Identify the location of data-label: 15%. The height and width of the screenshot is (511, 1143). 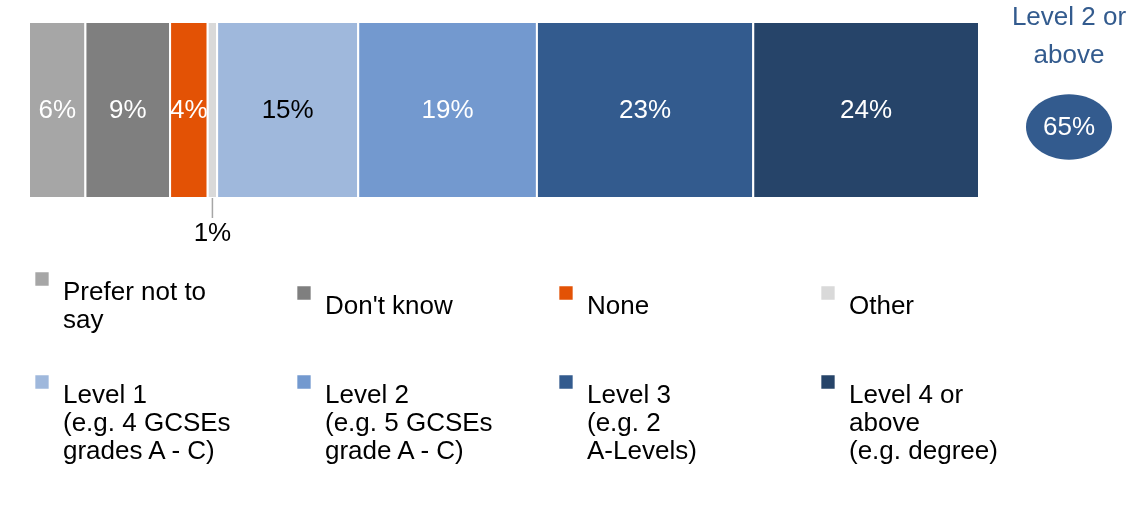
(287, 109).